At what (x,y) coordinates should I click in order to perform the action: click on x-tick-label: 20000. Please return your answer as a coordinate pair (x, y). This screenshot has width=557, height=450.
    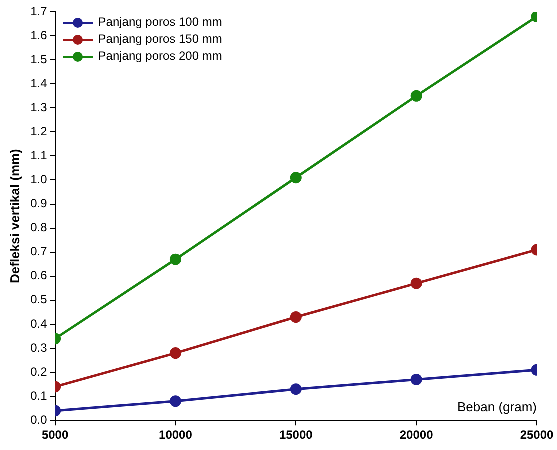
    Looking at the image, I should click on (417, 435).